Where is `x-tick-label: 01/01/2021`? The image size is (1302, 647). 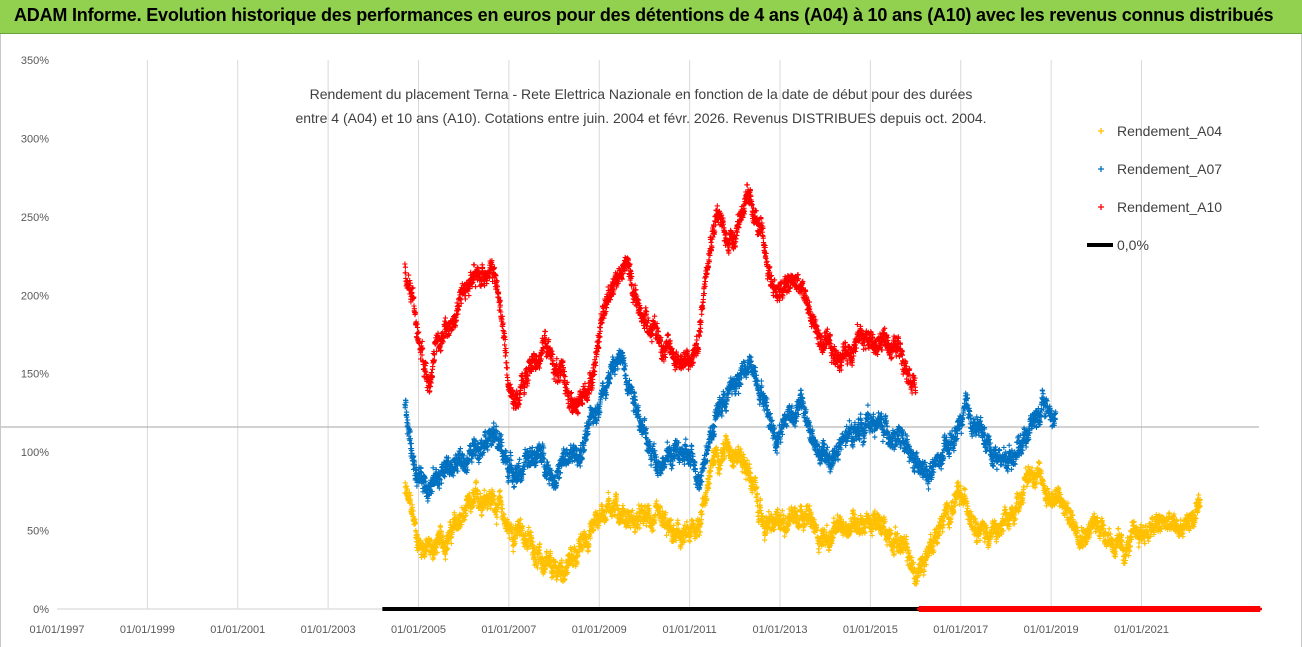
x-tick-label: 01/01/2021 is located at coordinates (1141, 630).